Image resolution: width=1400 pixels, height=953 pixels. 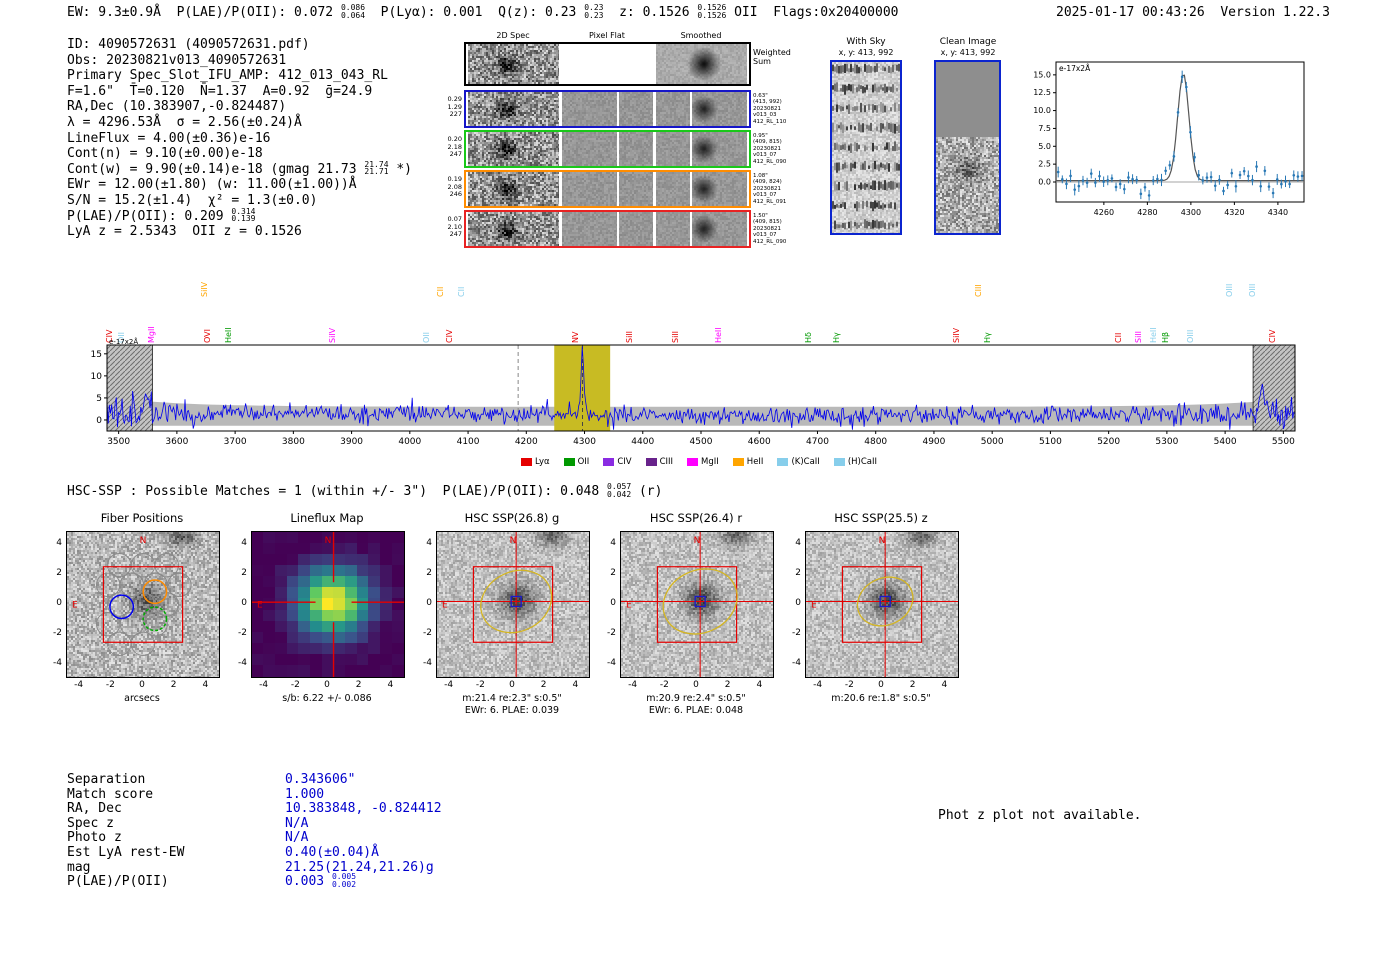 What do you see at coordinates (429, 603) in the screenshot?
I see `cutout-ytick: 0` at bounding box center [429, 603].